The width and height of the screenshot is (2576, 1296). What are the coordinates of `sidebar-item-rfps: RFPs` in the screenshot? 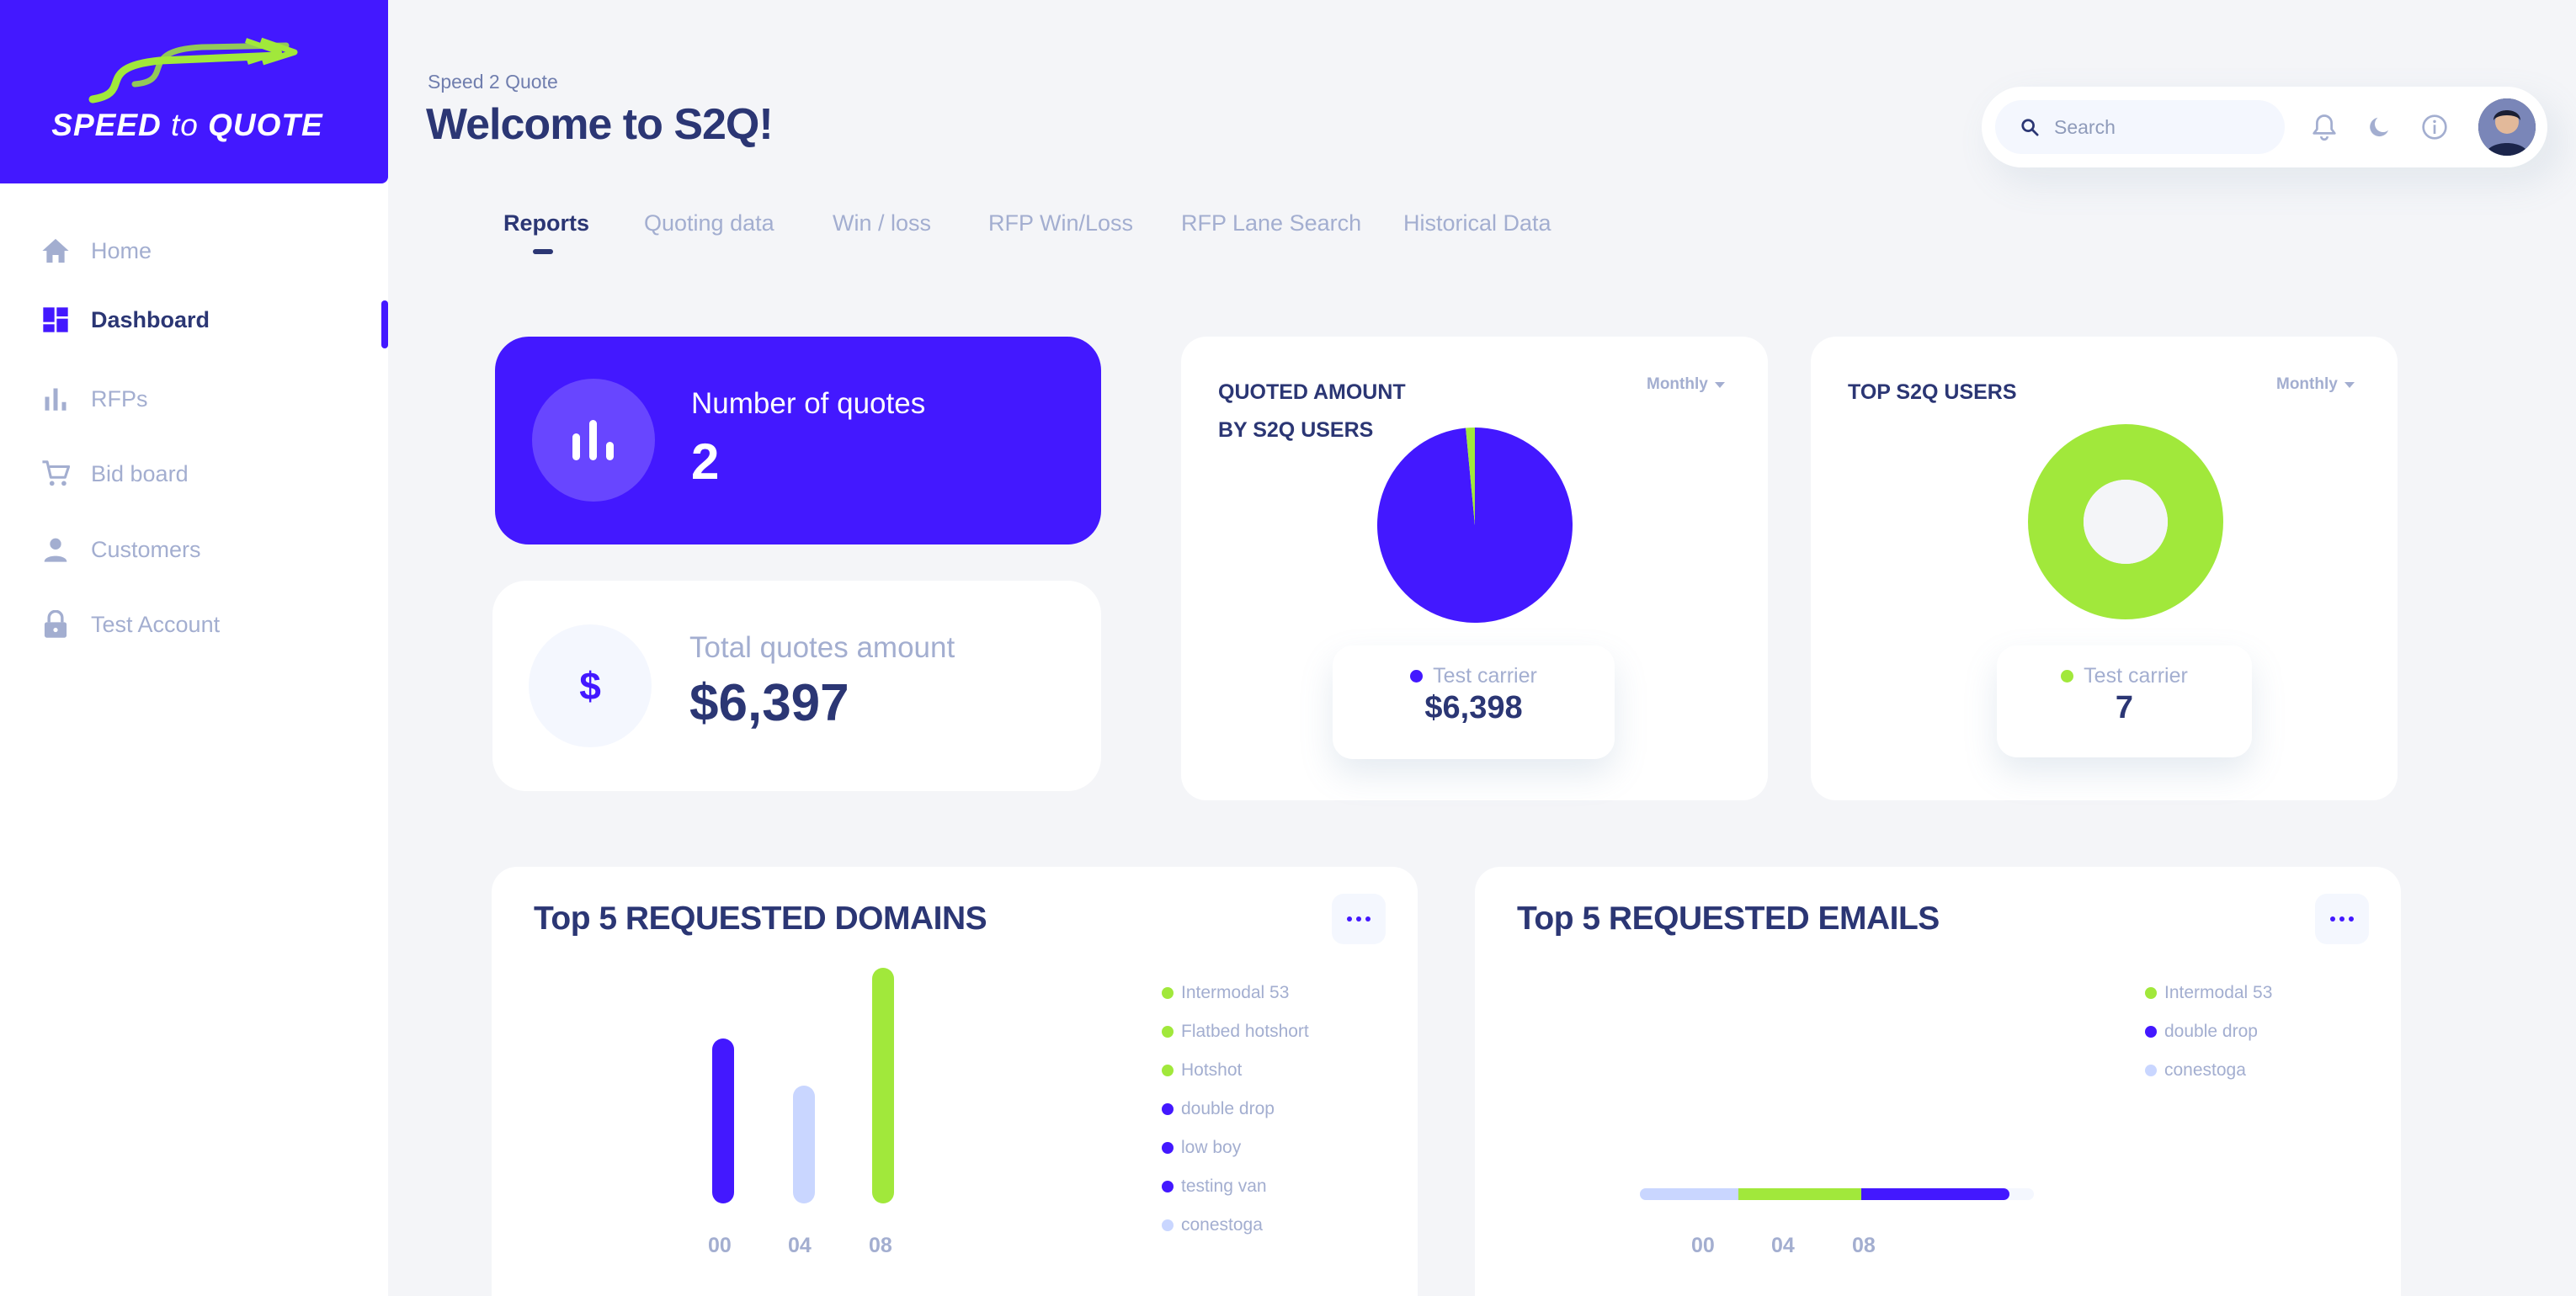 It's located at (206, 399).